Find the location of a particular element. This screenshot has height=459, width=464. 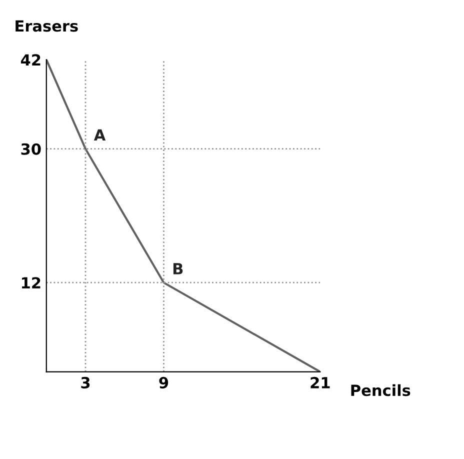

x-axis-title: Pencils is located at coordinates (380, 390).